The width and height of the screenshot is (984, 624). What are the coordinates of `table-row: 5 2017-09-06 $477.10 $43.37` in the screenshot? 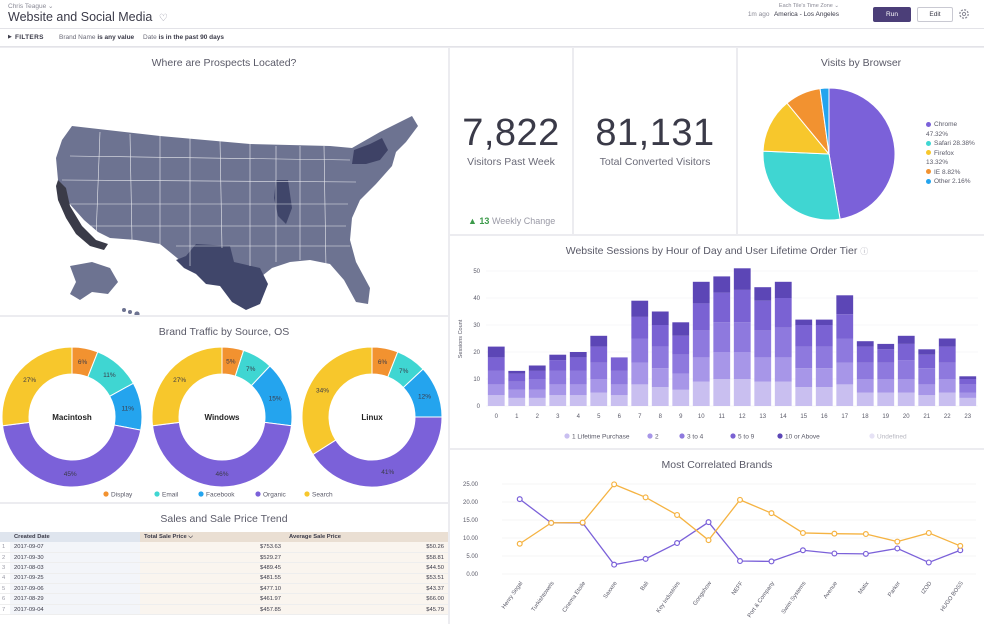 It's located at (224, 589).